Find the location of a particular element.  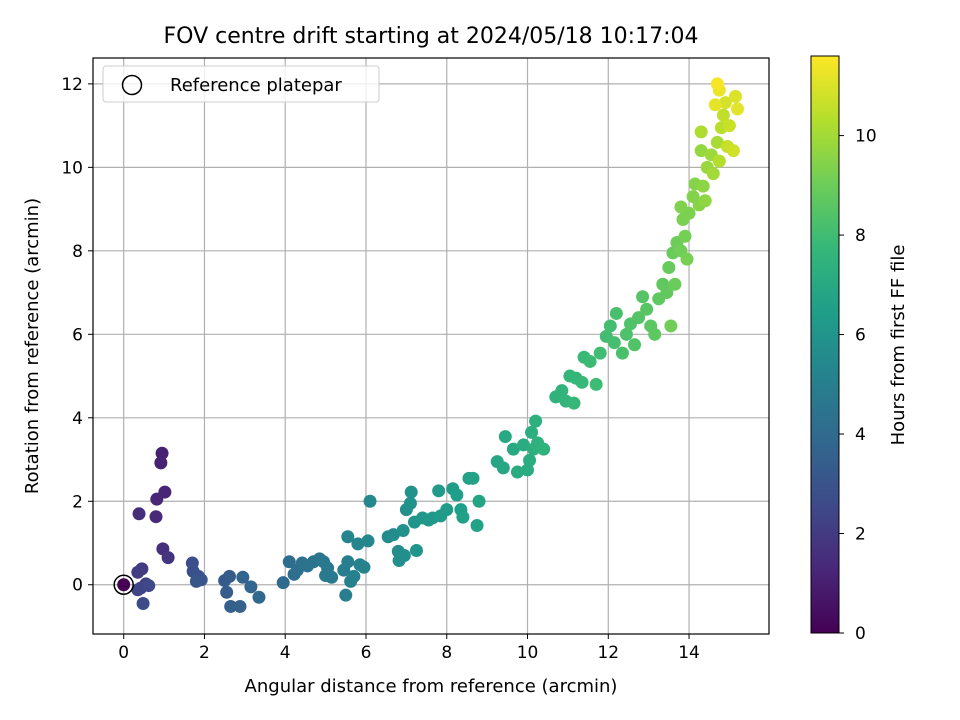

colorbar: 0 2 4 6 8 10 Hours from first FF file is located at coordinates (859, 349).